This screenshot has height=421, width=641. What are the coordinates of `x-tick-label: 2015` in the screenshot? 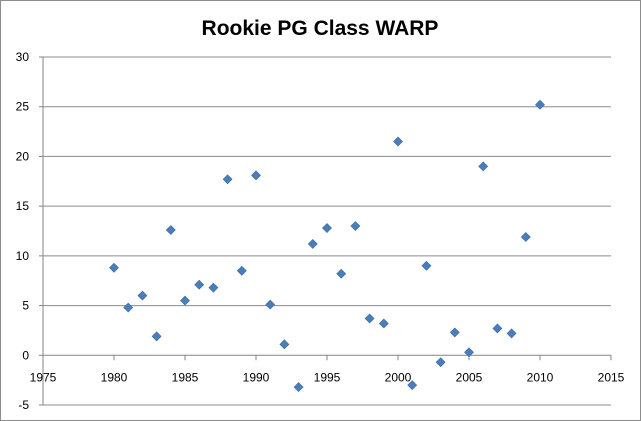 It's located at (611, 377).